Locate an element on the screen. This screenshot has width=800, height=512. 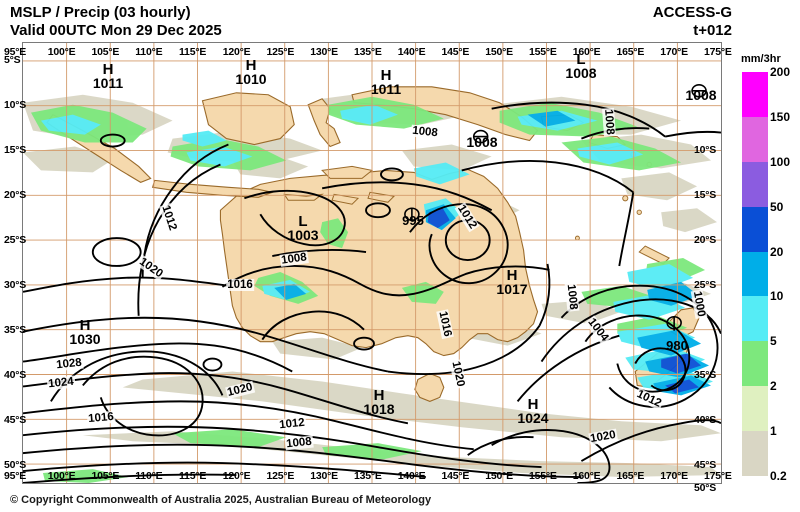
lon-label-top: 125°E is located at coordinates (280, 52).